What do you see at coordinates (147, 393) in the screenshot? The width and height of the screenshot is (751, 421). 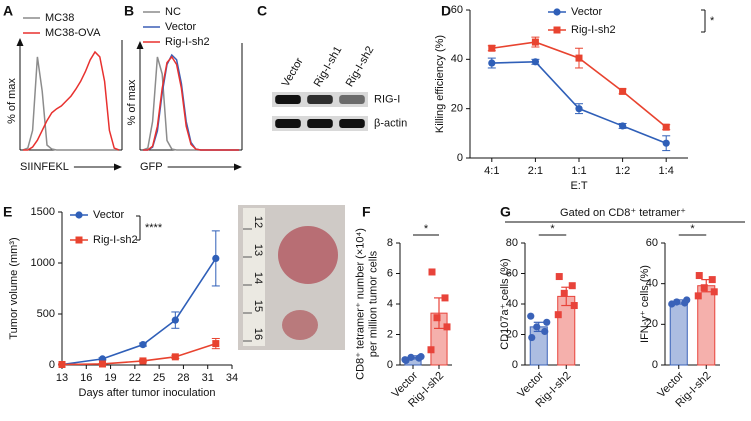 I see `x-axis-label: Days after tumor inoculation` at bounding box center [147, 393].